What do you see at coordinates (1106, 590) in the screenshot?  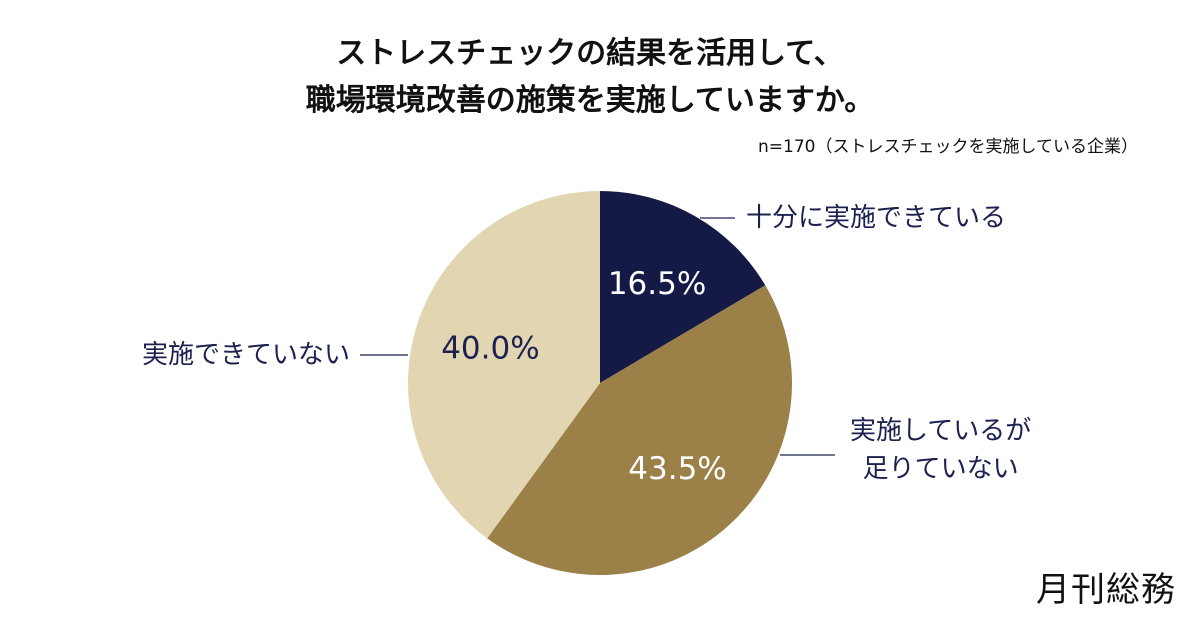 I see `brand-logo: 月刊総務` at bounding box center [1106, 590].